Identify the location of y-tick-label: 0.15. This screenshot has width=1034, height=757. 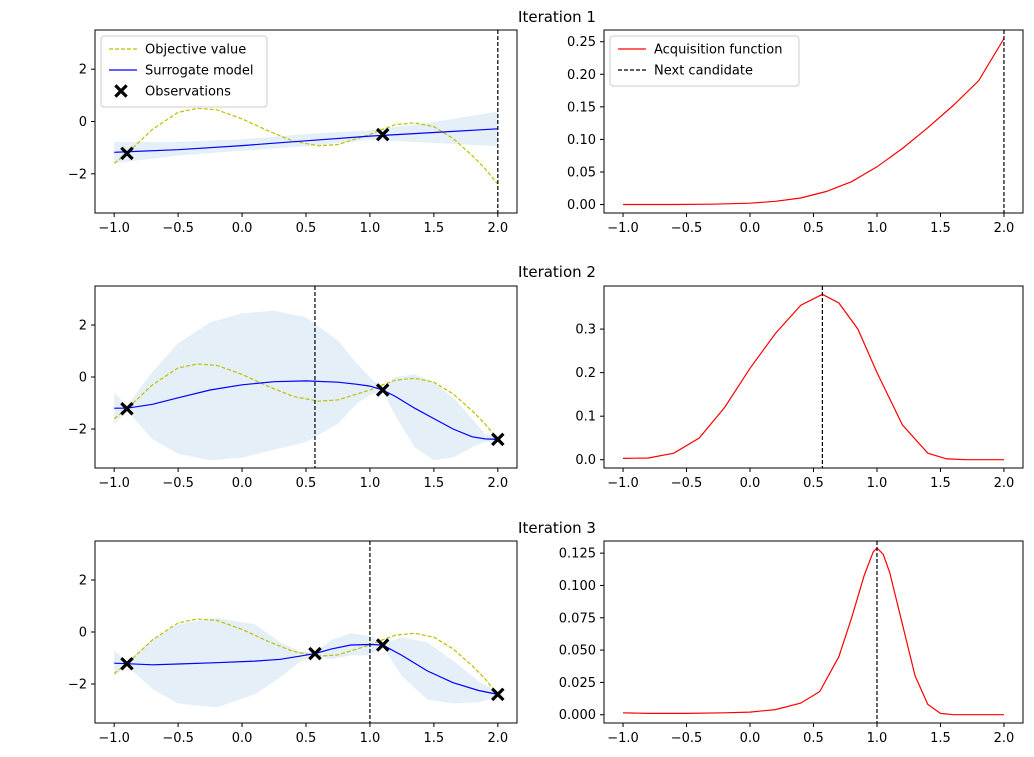
(581, 107).